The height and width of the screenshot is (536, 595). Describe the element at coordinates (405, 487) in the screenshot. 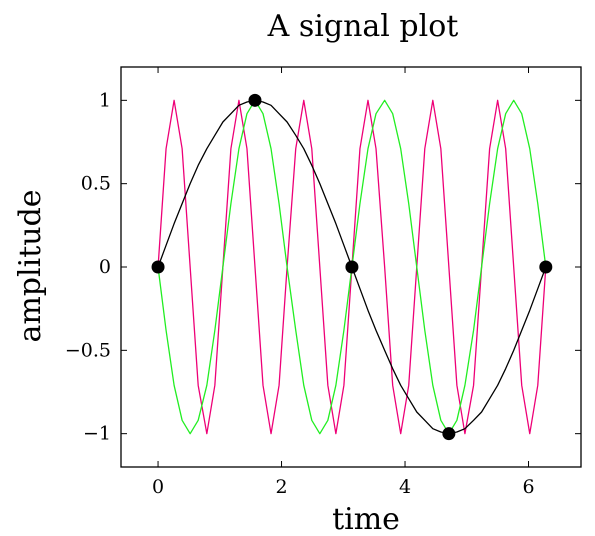

I see `x-tick-label: 4` at that location.